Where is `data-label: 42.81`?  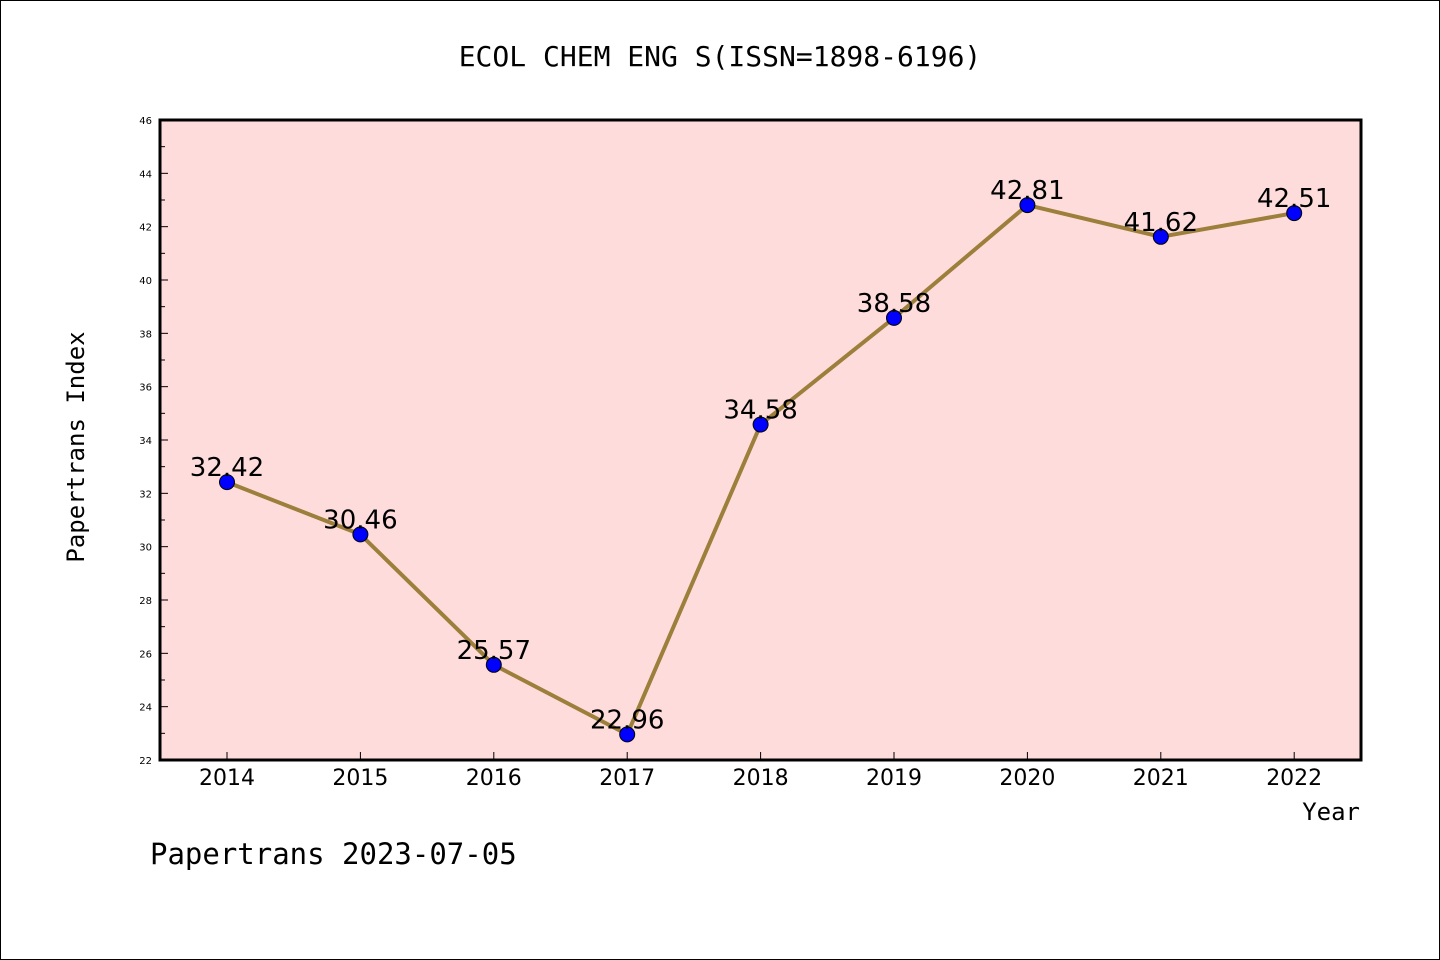 data-label: 42.81 is located at coordinates (1027, 191).